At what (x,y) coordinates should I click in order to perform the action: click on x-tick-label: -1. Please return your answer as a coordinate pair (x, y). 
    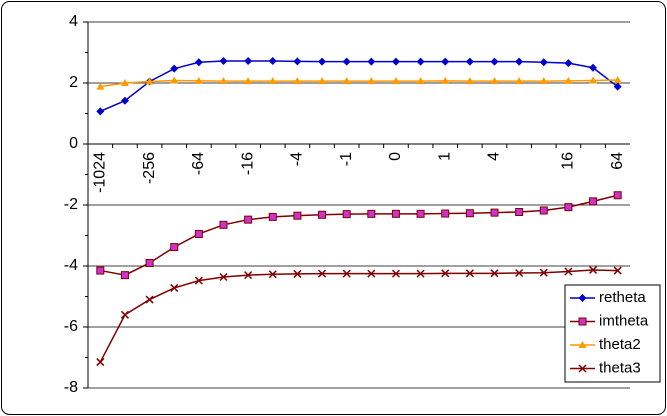
    Looking at the image, I should click on (346, 159).